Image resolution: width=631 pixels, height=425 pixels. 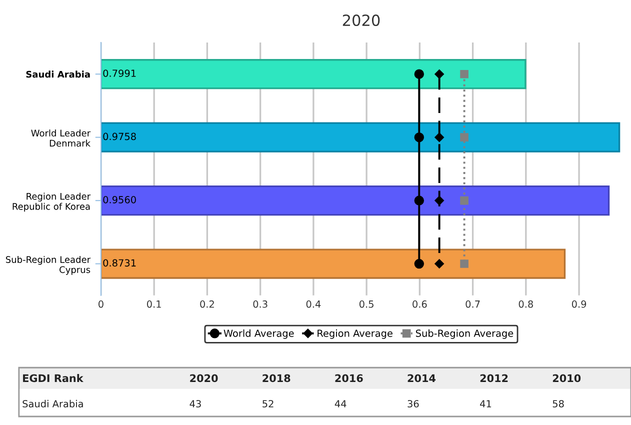 I want to click on data-label: 0.8731, so click(x=119, y=263).